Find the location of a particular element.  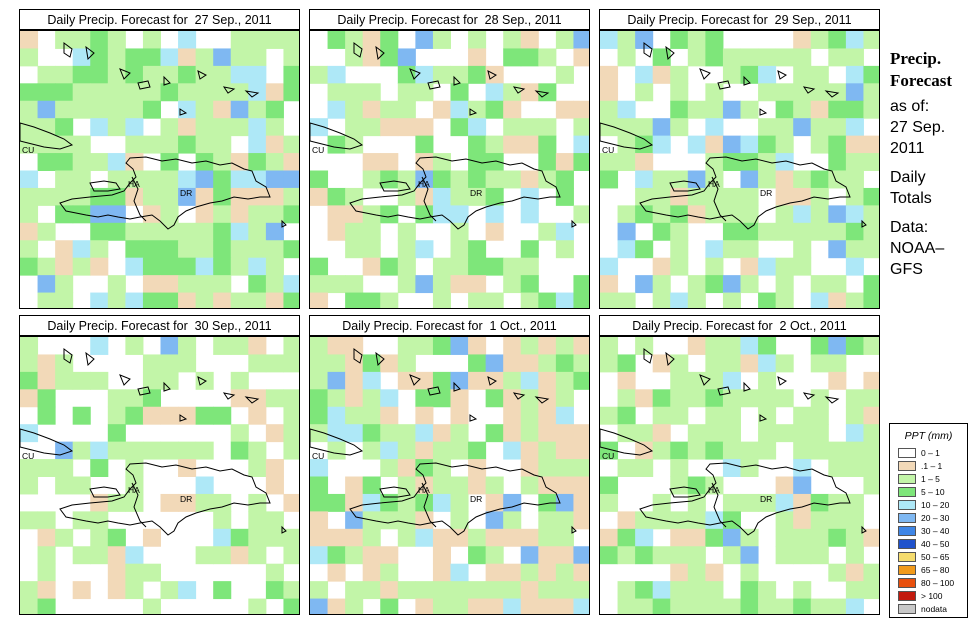

gonave-island is located at coordinates (685, 492).